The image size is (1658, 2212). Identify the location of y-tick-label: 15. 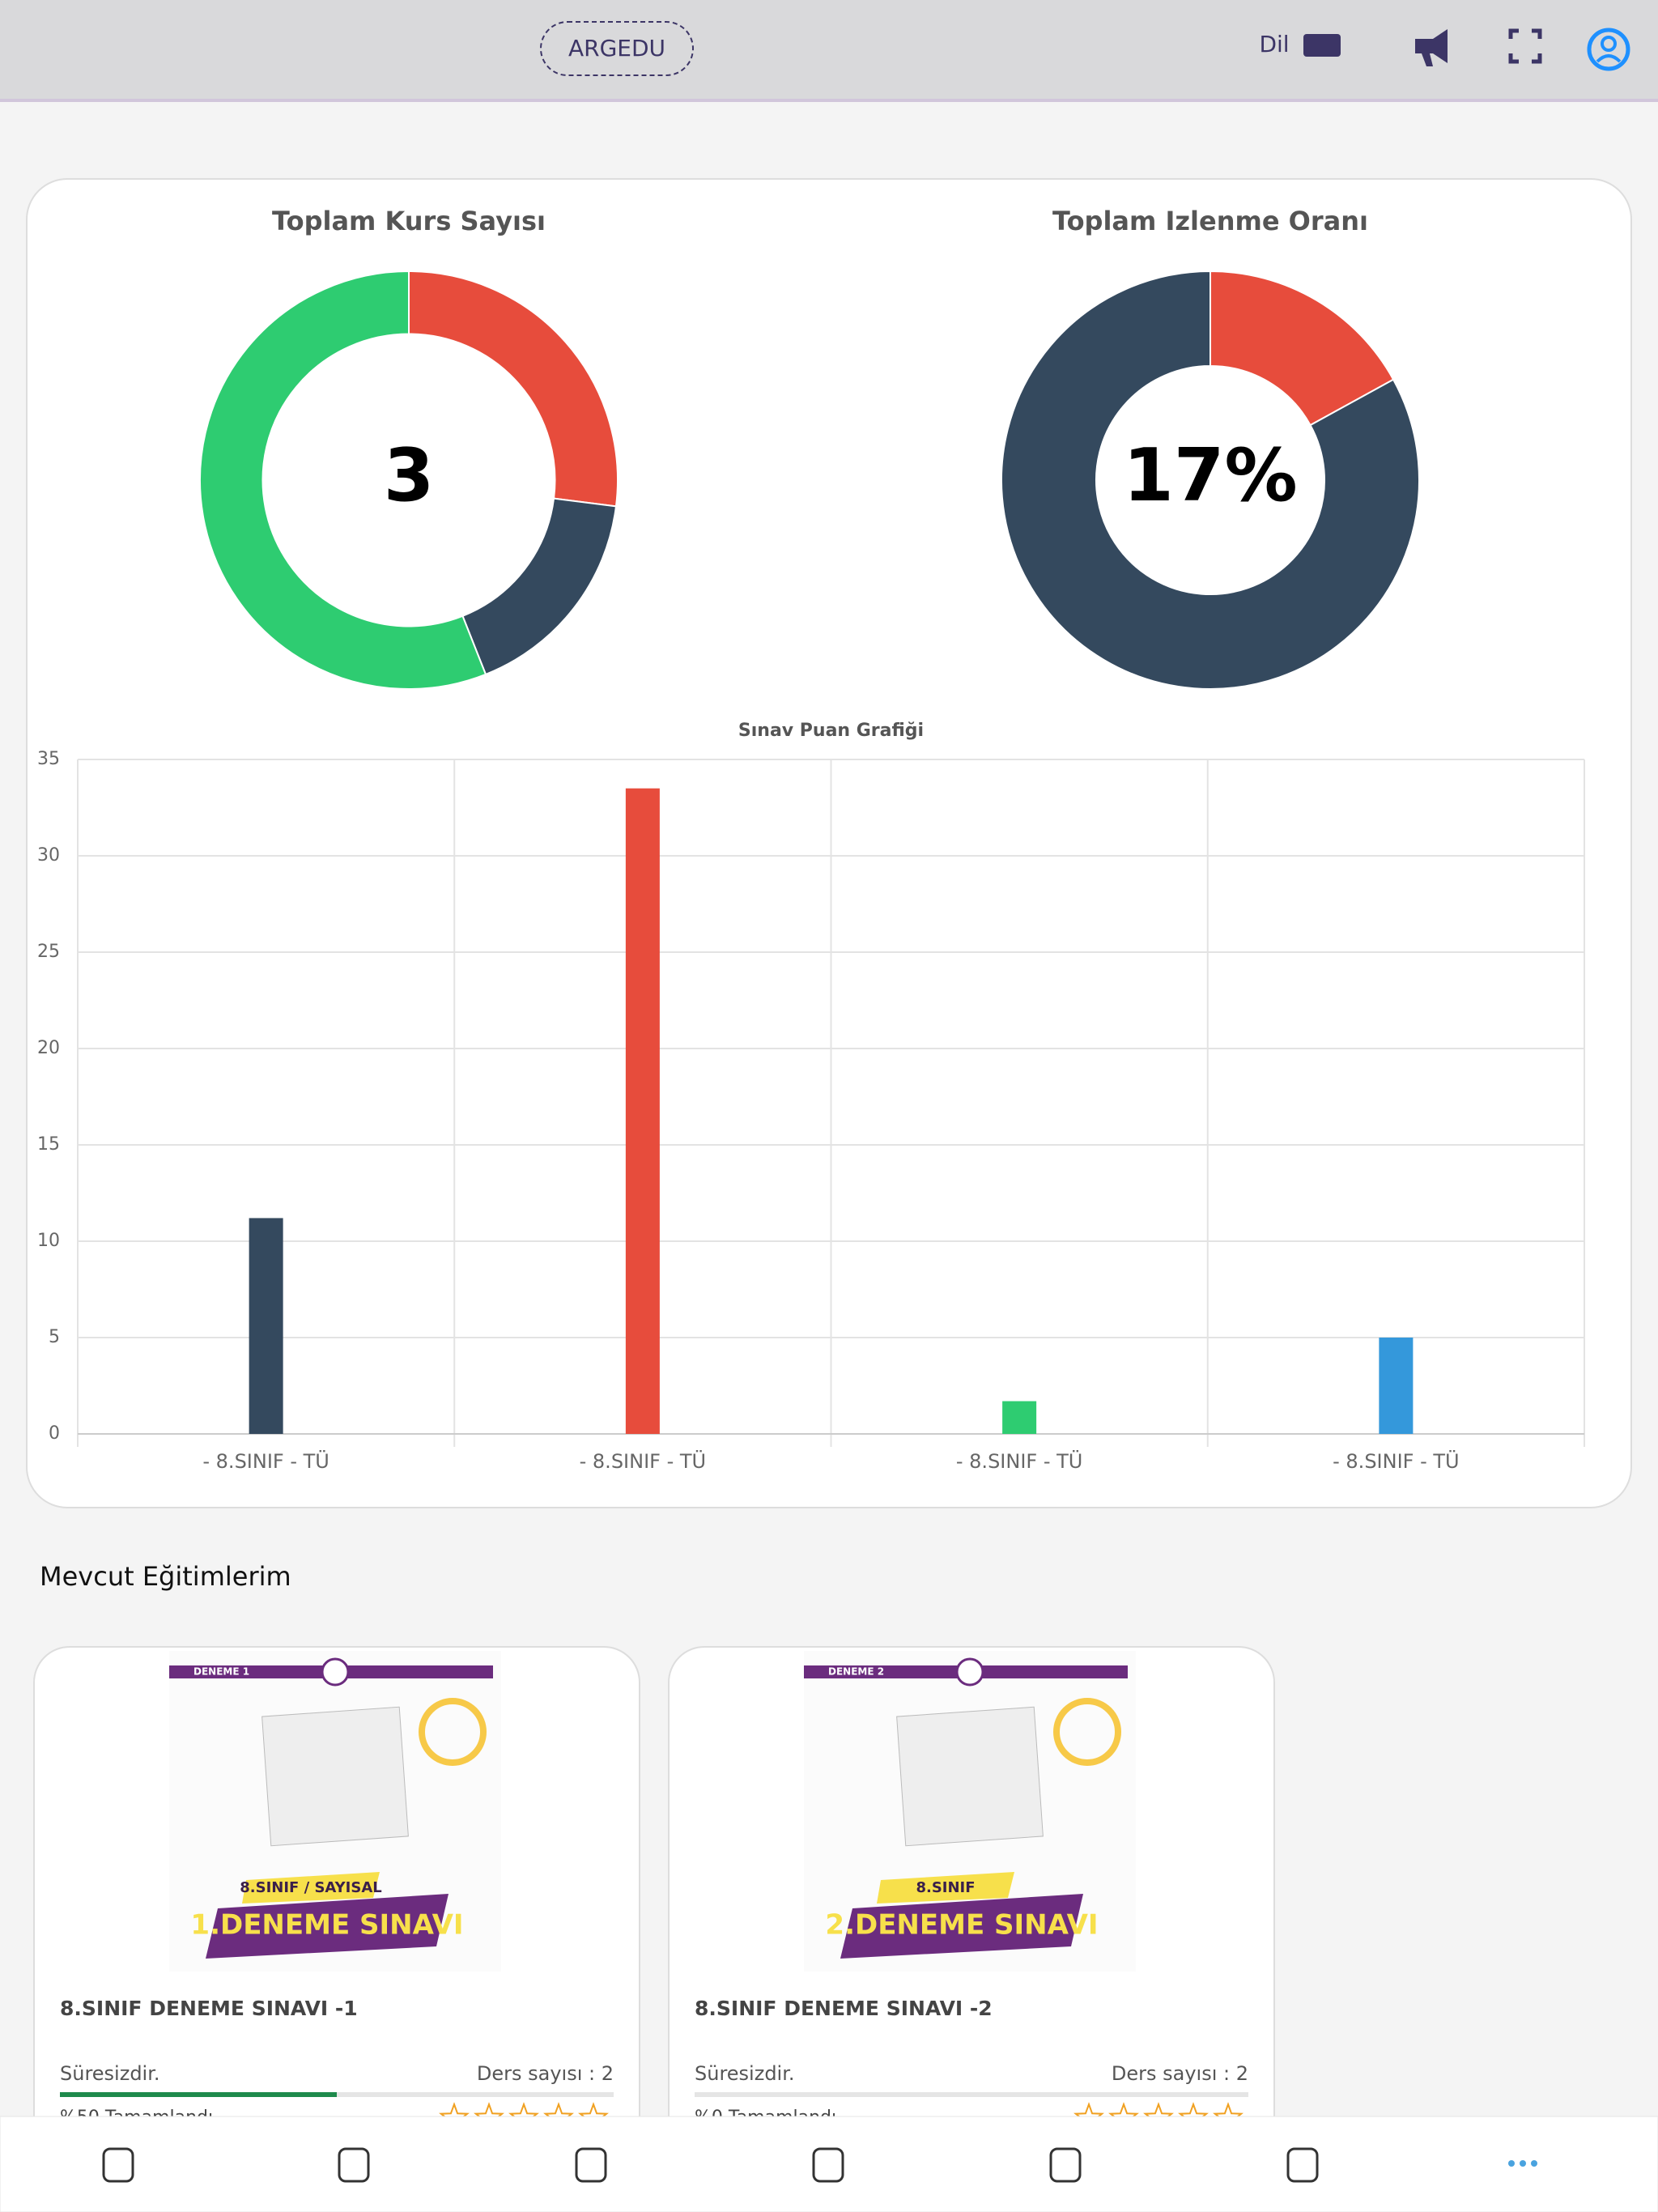
(48, 1145).